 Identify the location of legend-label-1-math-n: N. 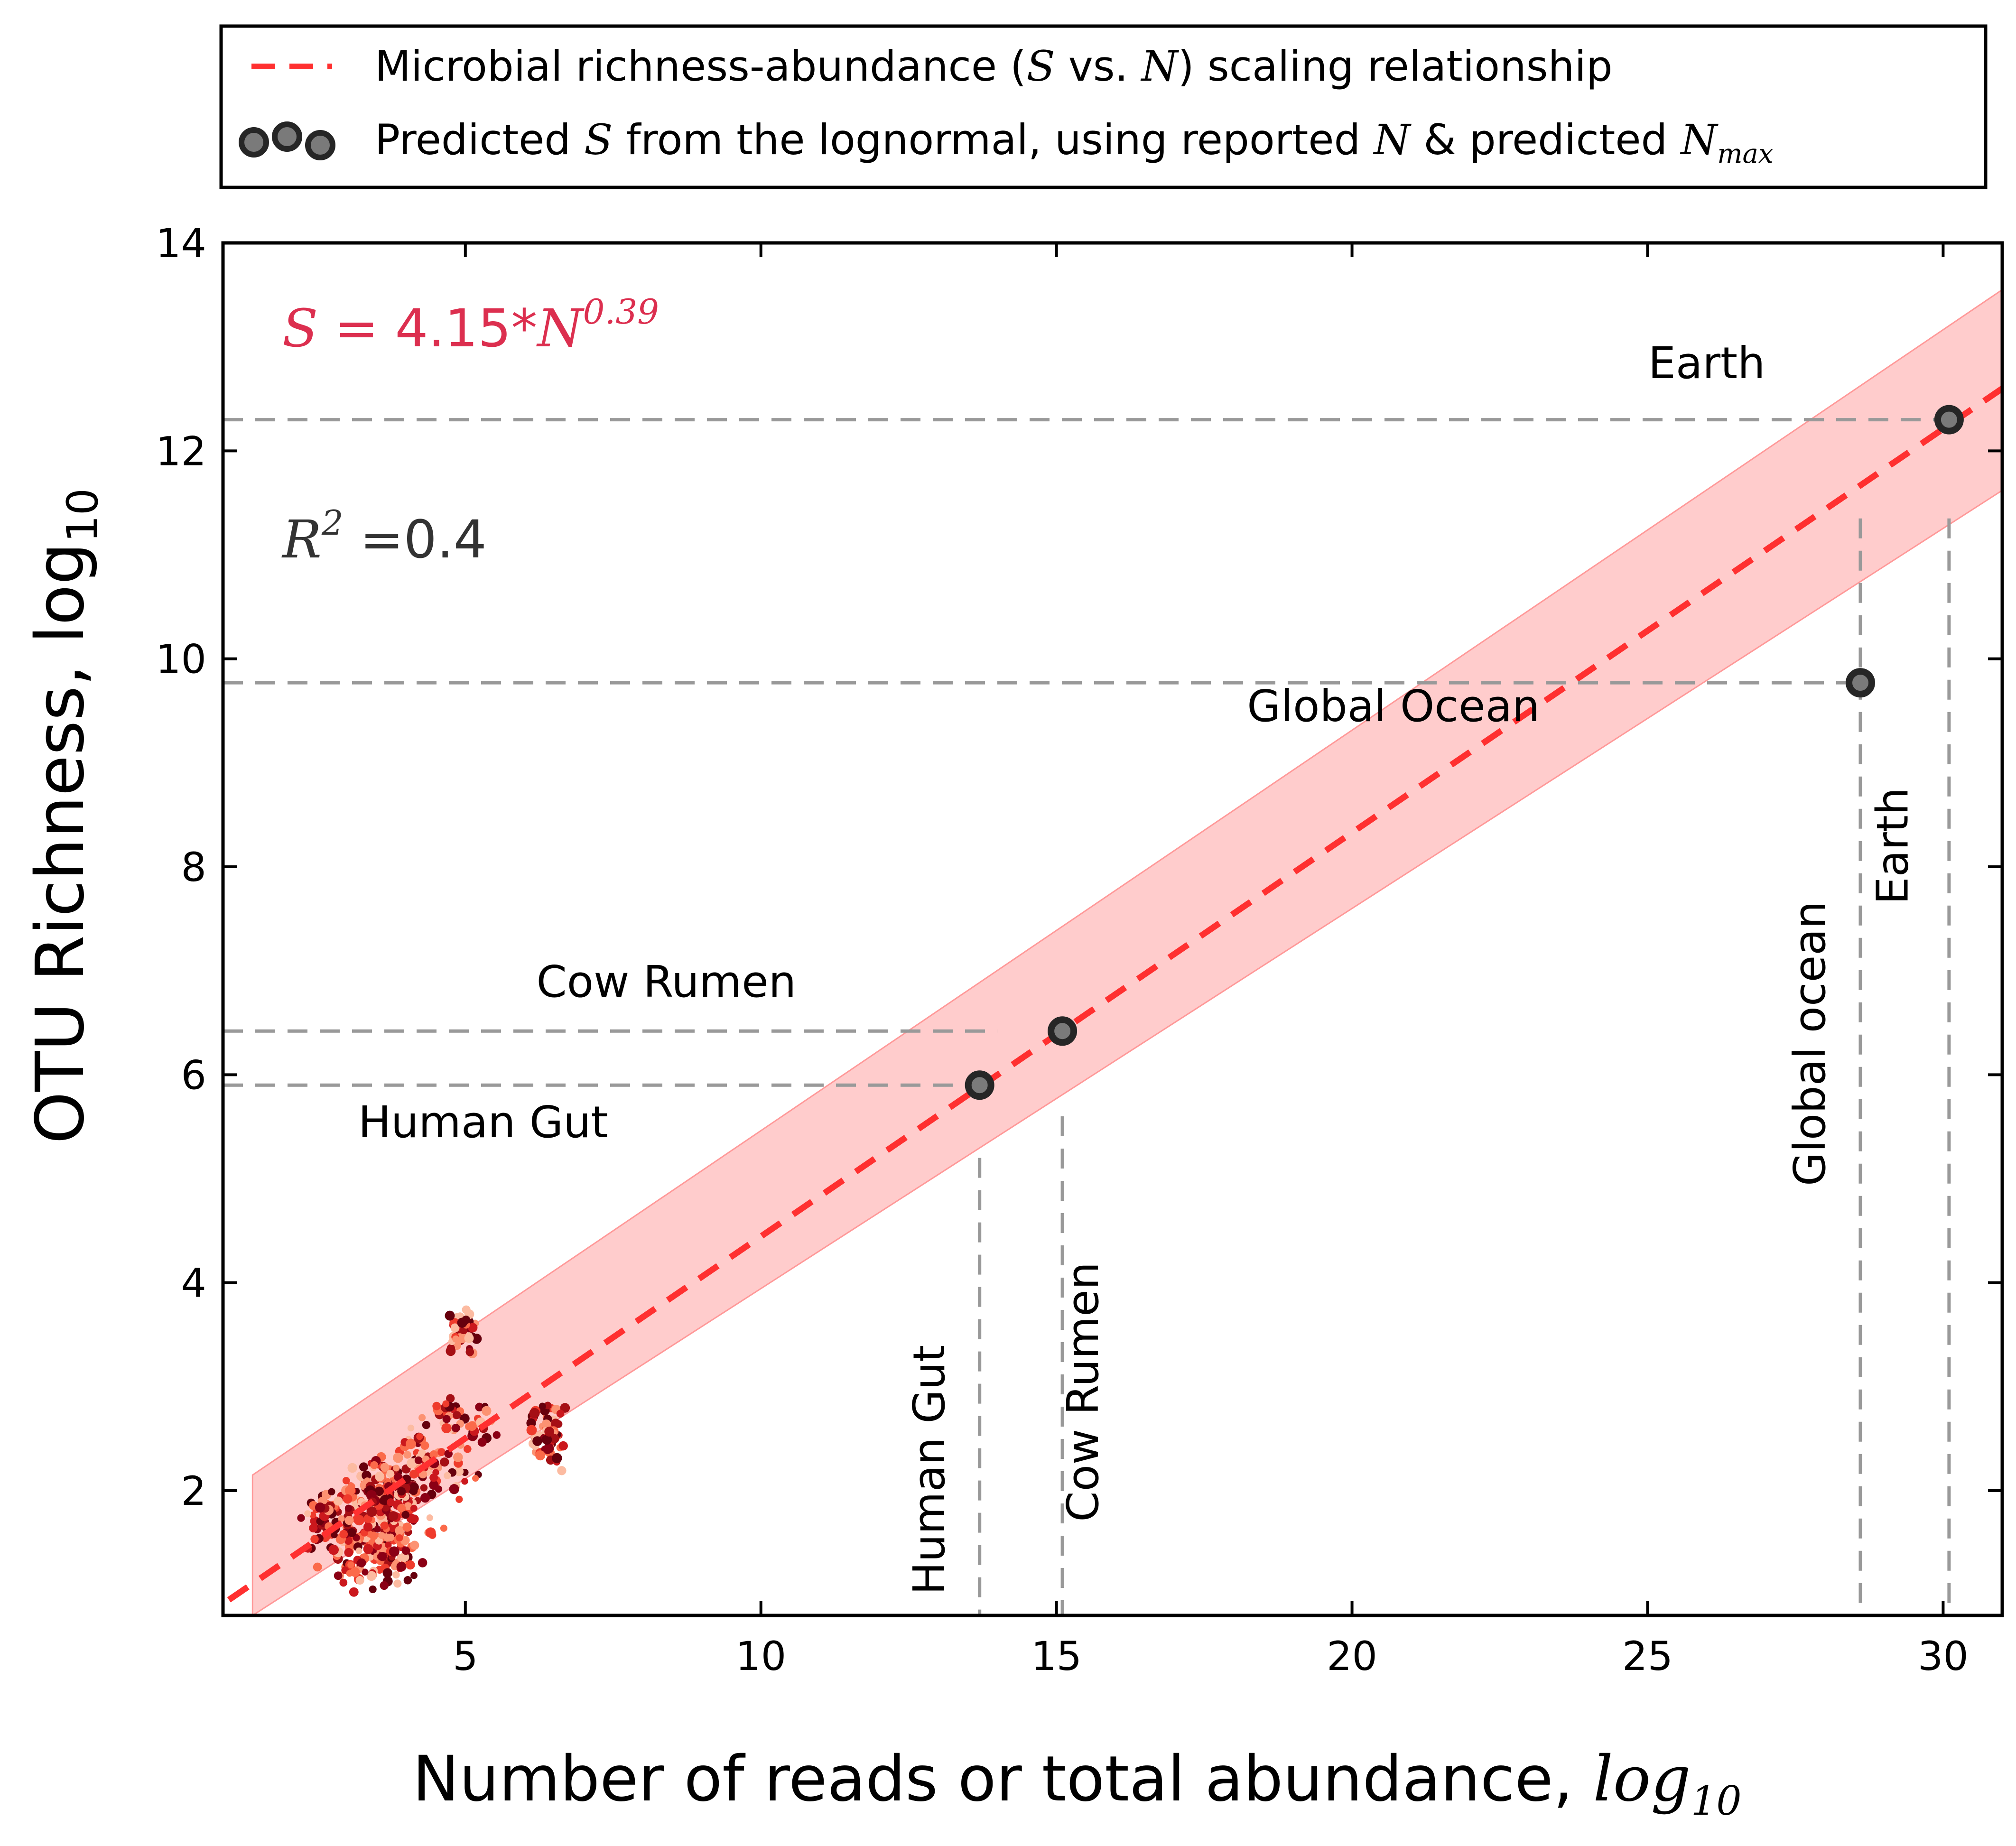
(1160, 66).